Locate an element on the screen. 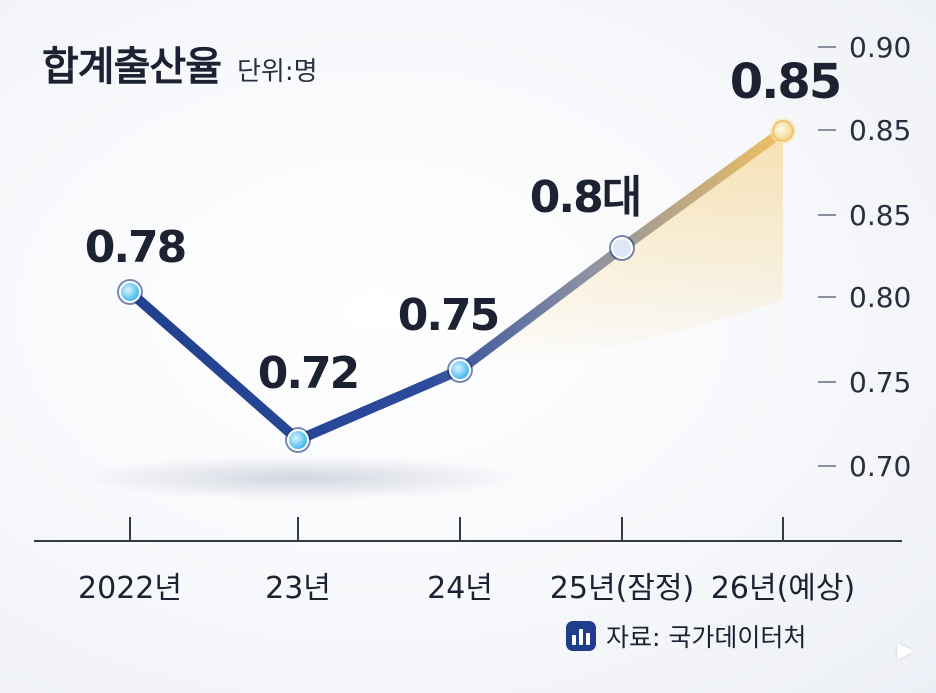 This screenshot has width=936, height=693. chart-header: 합계출산율 단위:명 is located at coordinates (180, 63).